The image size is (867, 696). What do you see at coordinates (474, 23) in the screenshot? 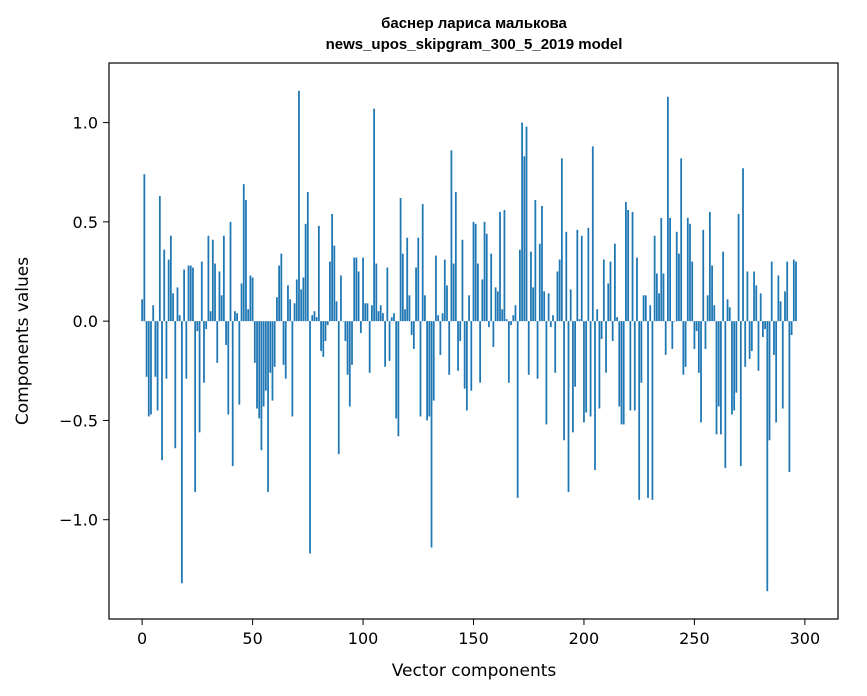
I see `chart-title-line1: баснер лариса малькова` at bounding box center [474, 23].